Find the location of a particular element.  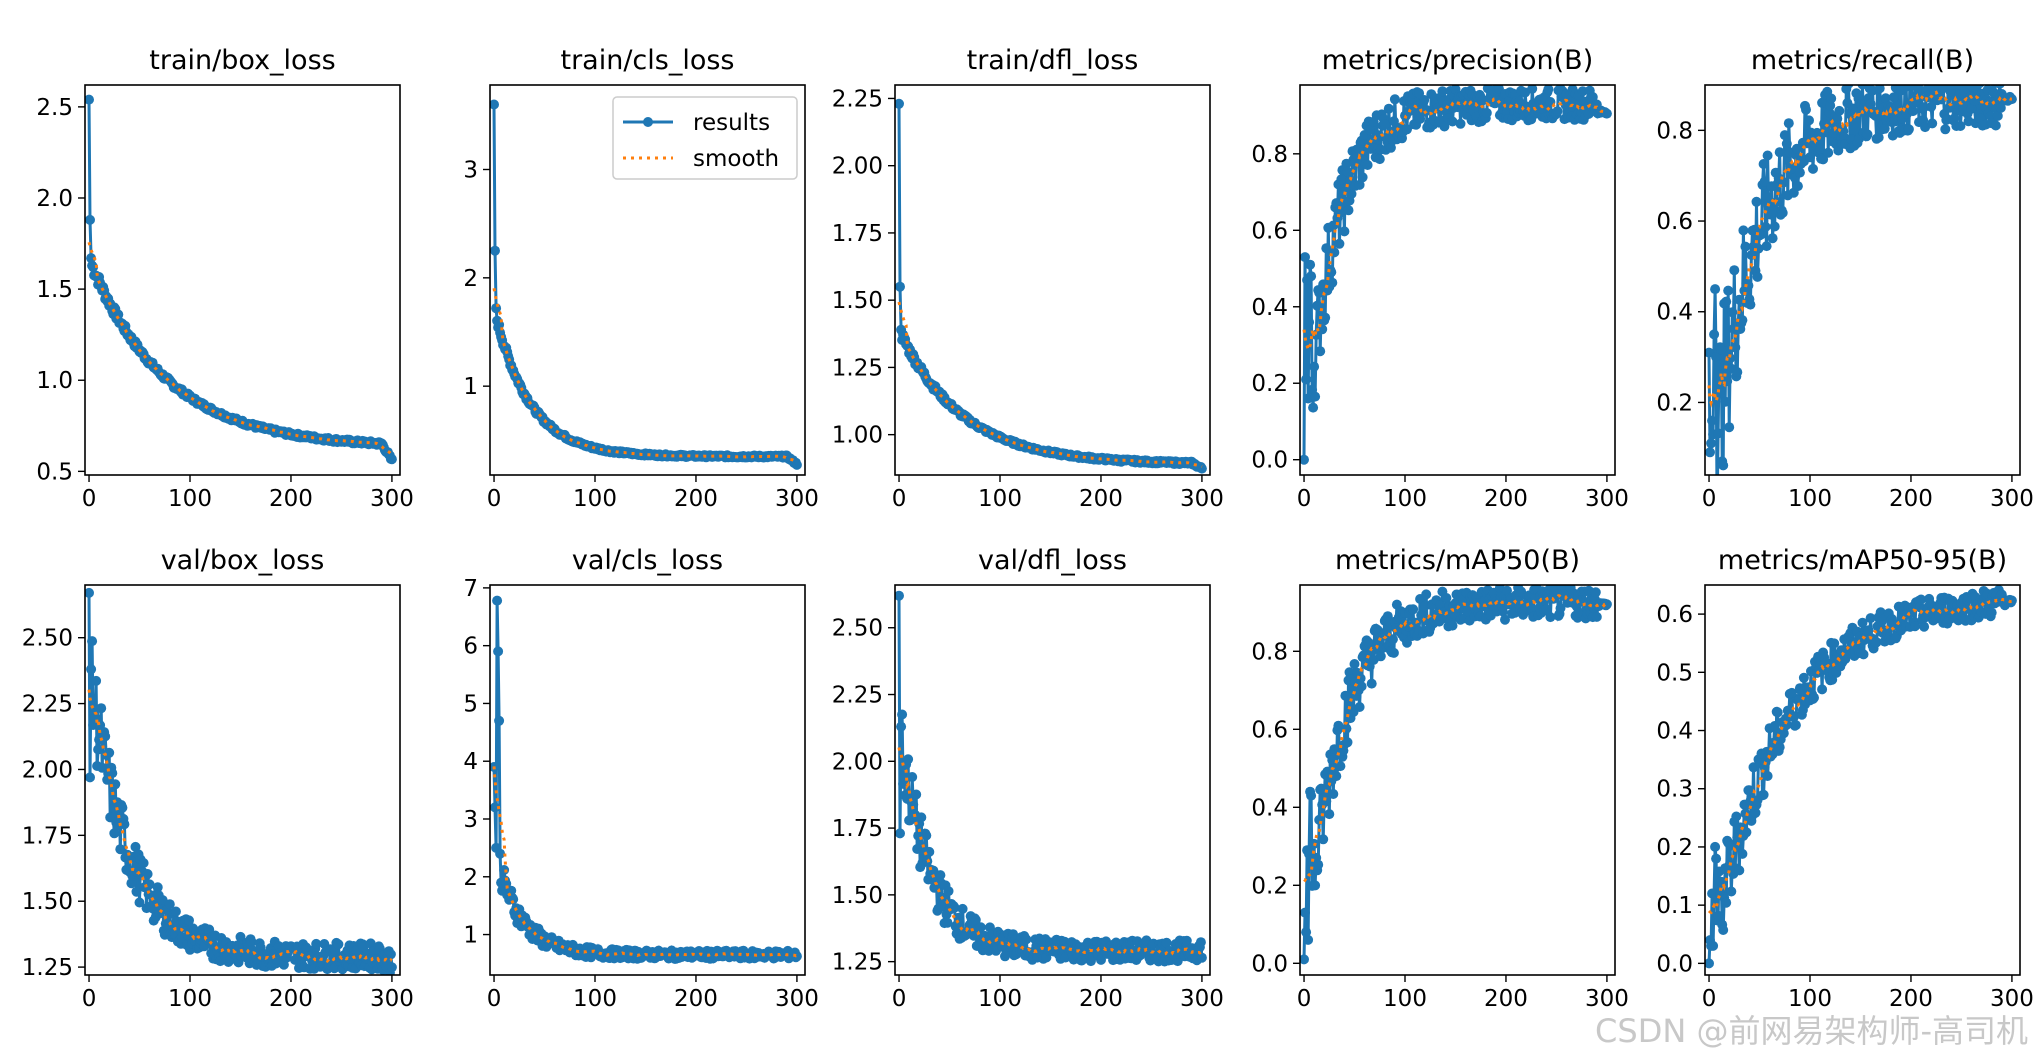

subplot-title: val/dfl_loss is located at coordinates (1052, 560).